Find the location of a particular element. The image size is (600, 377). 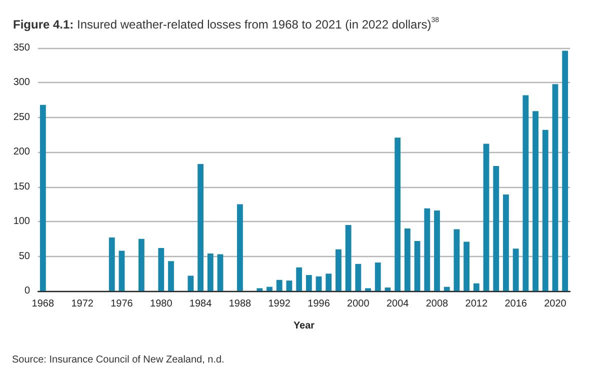

x-tick-label: 1992 is located at coordinates (279, 304).